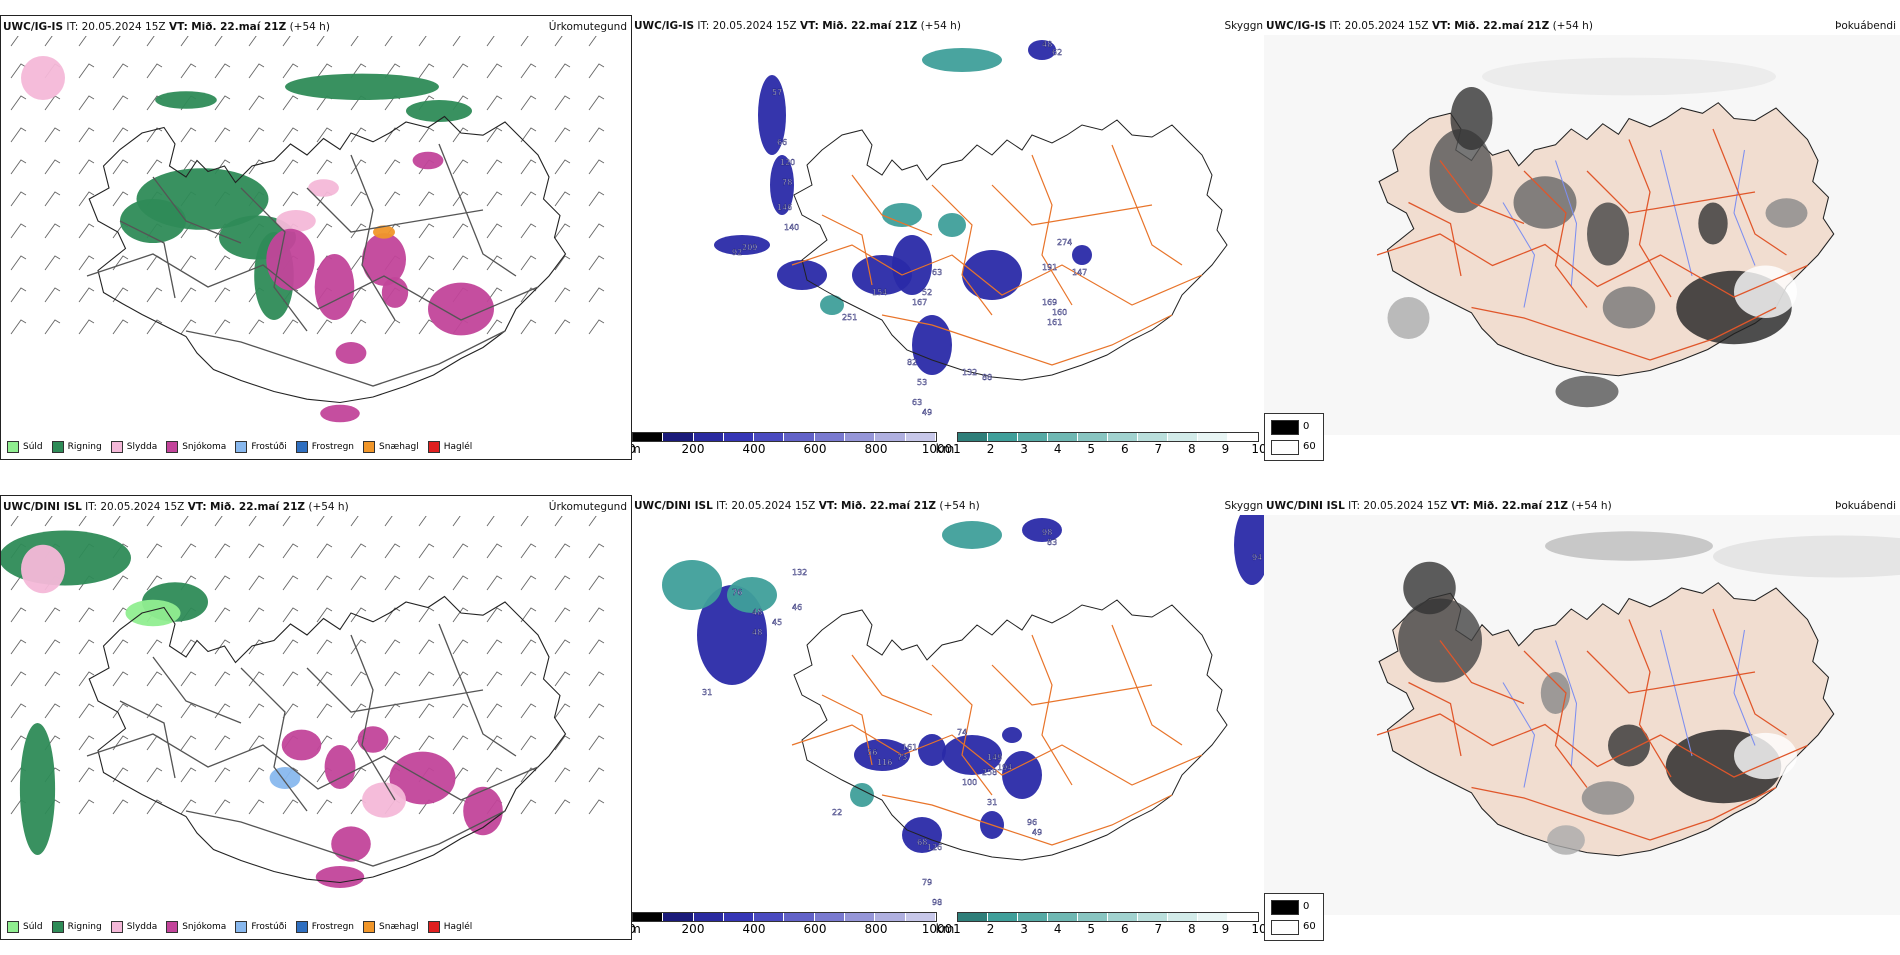 The image size is (1900, 955). What do you see at coordinates (707, 692) in the screenshot?
I see `visibility-label: 31` at bounding box center [707, 692].